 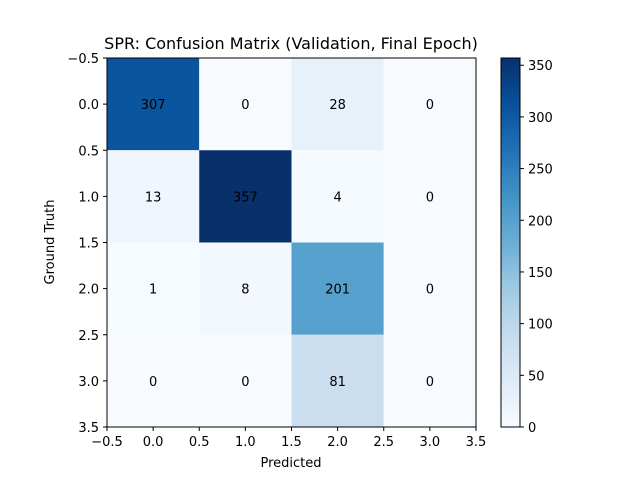 I want to click on colorbar-tick-label: 300, so click(x=540, y=118).